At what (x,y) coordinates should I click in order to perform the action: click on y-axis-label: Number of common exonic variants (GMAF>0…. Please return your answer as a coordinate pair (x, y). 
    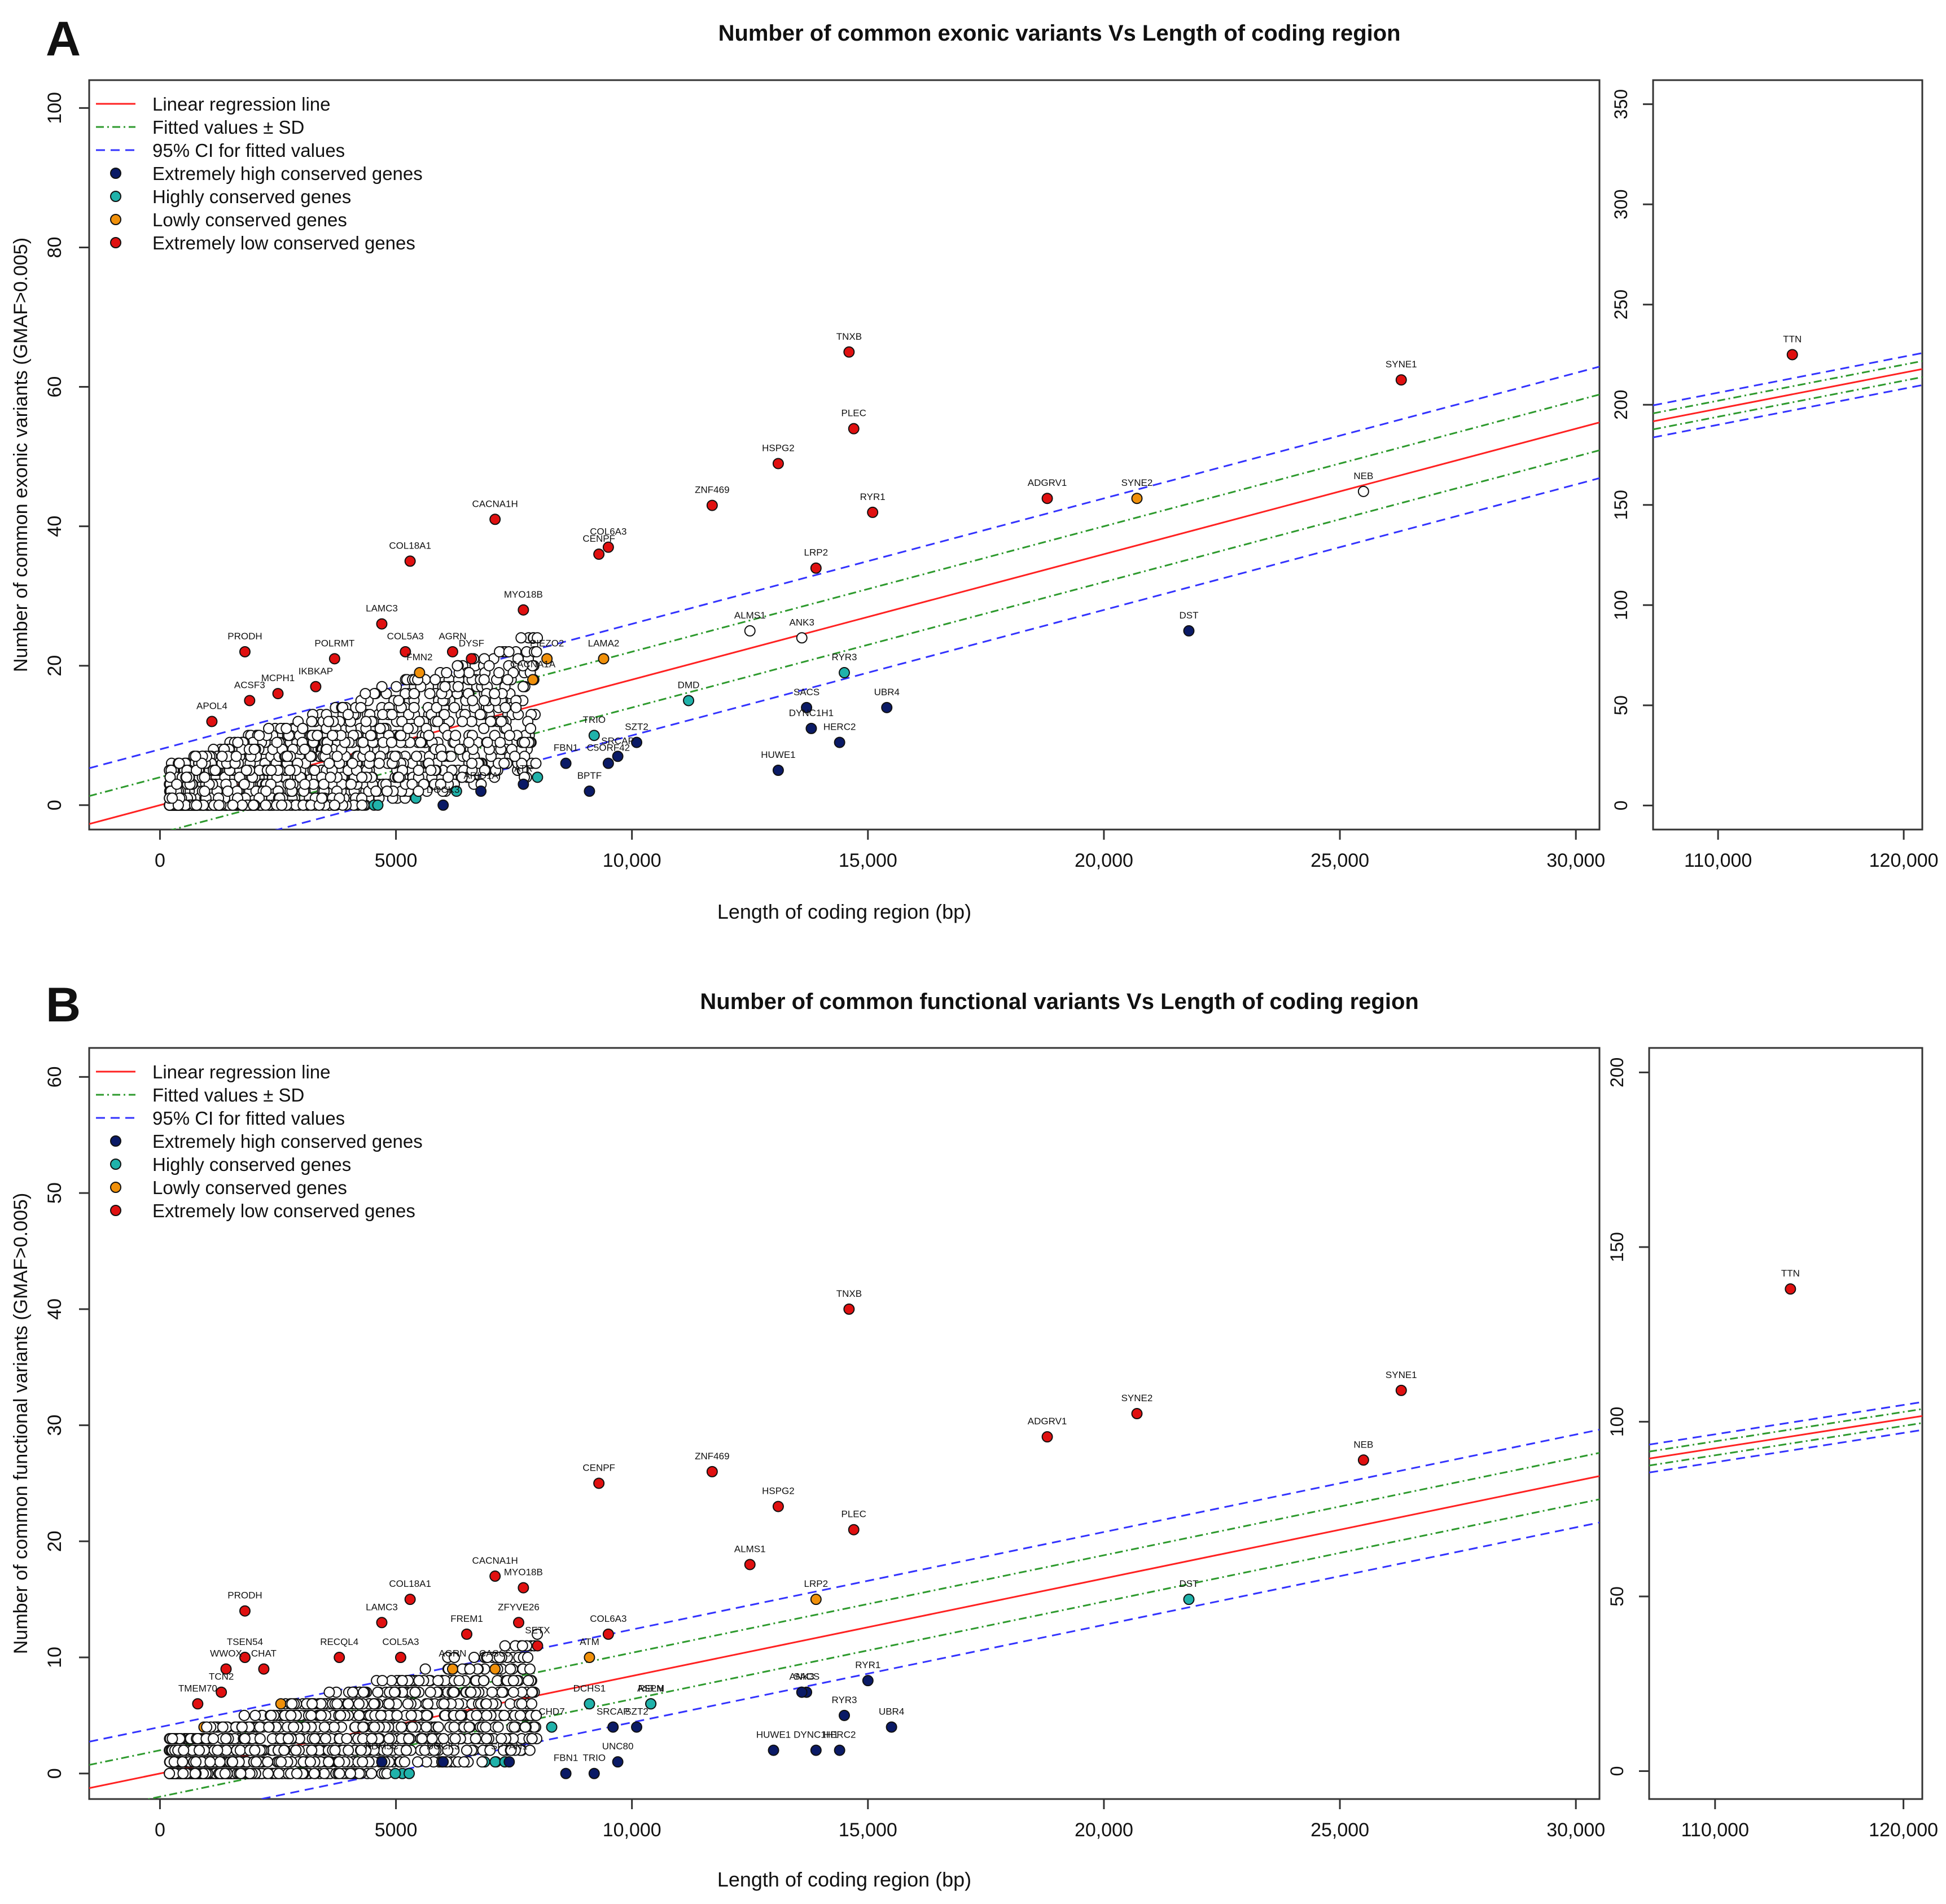
    Looking at the image, I should click on (21, 455).